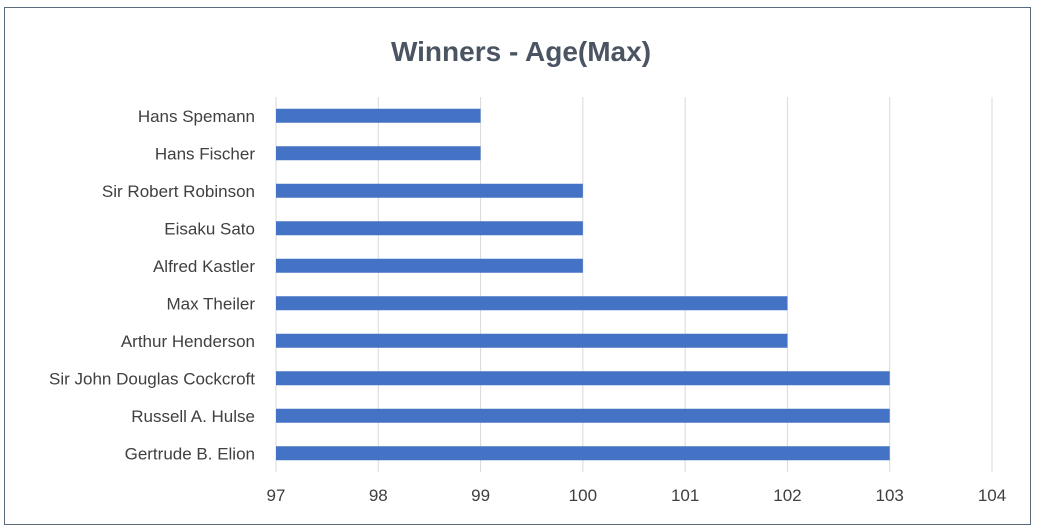  I want to click on category-label: Sir Robert Robinson, so click(178, 191).